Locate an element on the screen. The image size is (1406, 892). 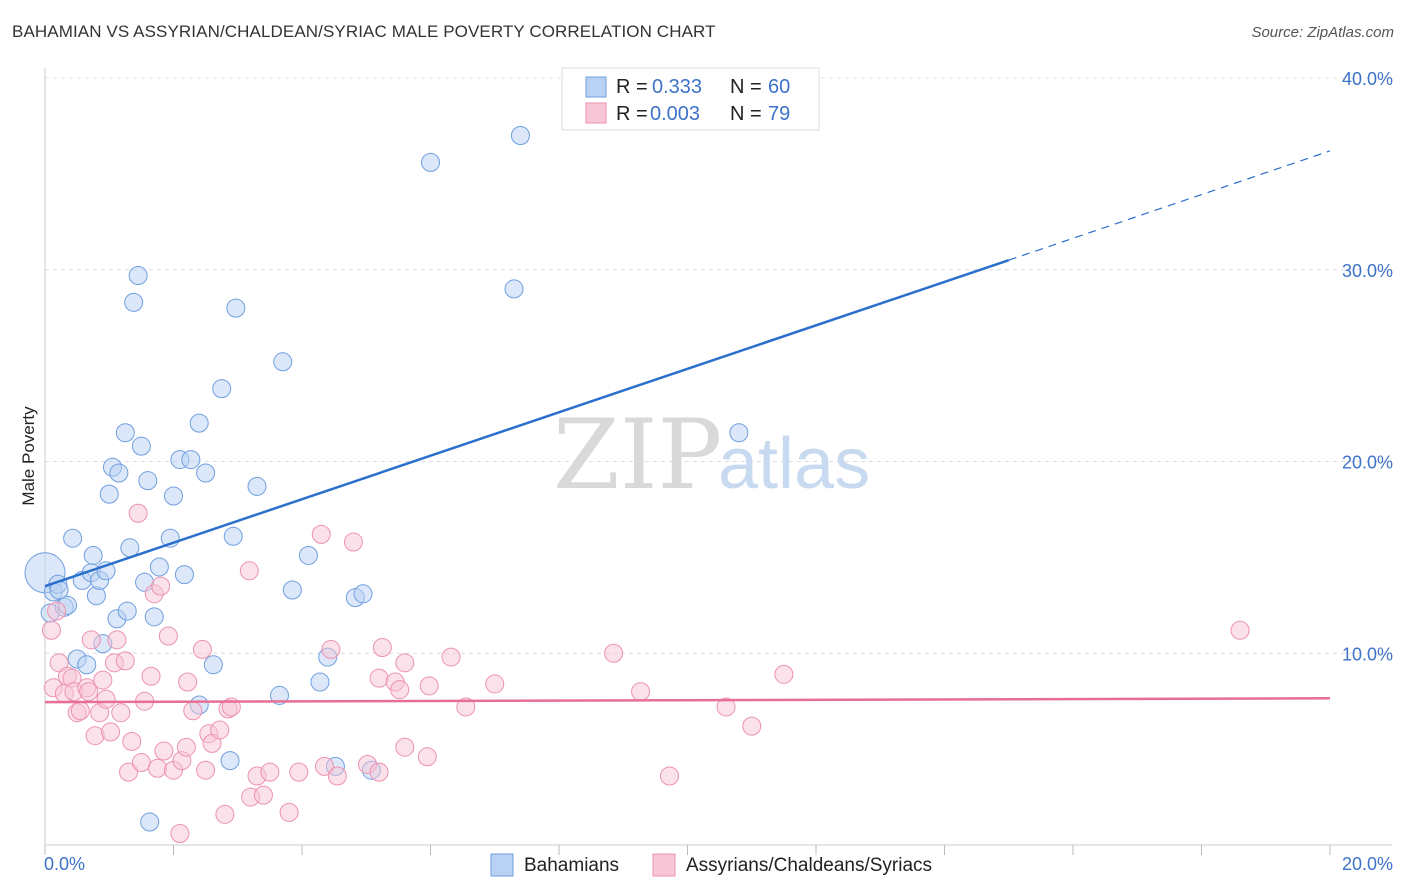
trendline-assyrians is located at coordinates (687, 700).